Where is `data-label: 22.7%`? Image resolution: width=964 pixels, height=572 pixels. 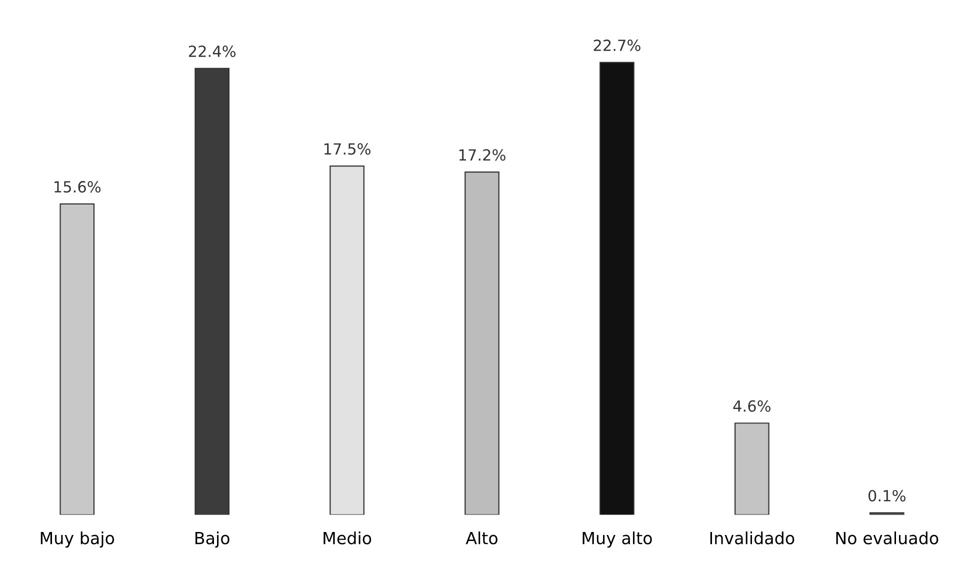
data-label: 22.7% is located at coordinates (617, 46).